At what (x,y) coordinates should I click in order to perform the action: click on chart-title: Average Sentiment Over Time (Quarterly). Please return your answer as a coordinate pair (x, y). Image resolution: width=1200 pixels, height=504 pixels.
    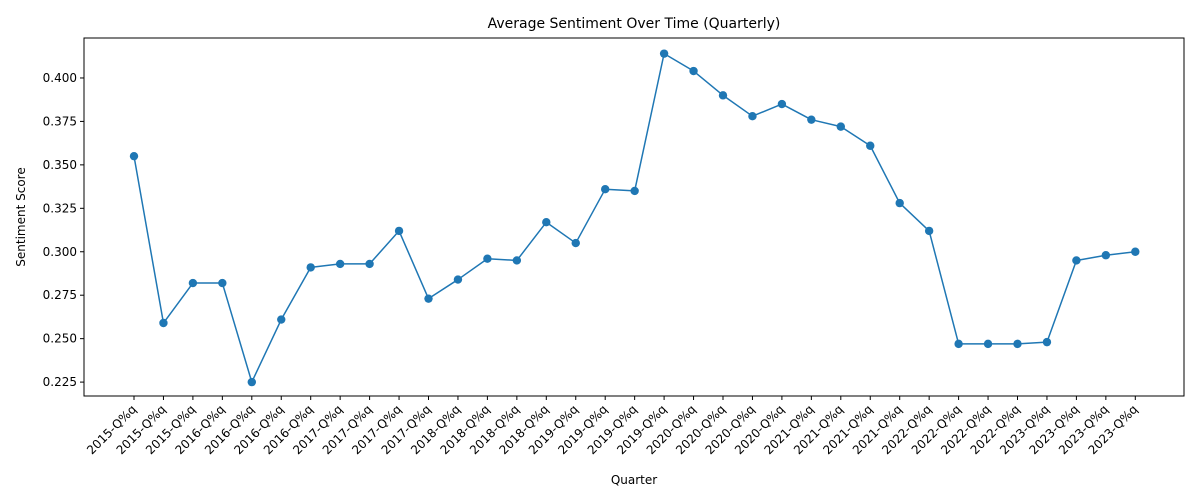
    Looking at the image, I should click on (634, 24).